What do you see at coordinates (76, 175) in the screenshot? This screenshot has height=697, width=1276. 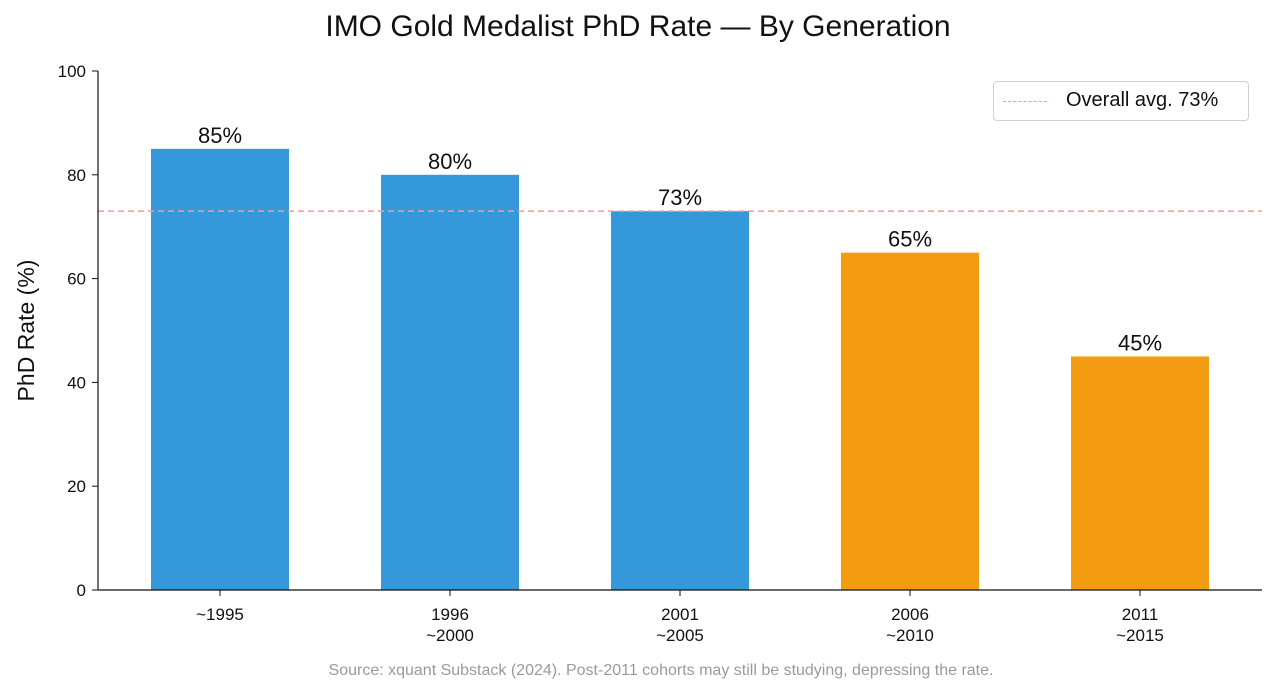 I see `y-tick-label-4: 80` at bounding box center [76, 175].